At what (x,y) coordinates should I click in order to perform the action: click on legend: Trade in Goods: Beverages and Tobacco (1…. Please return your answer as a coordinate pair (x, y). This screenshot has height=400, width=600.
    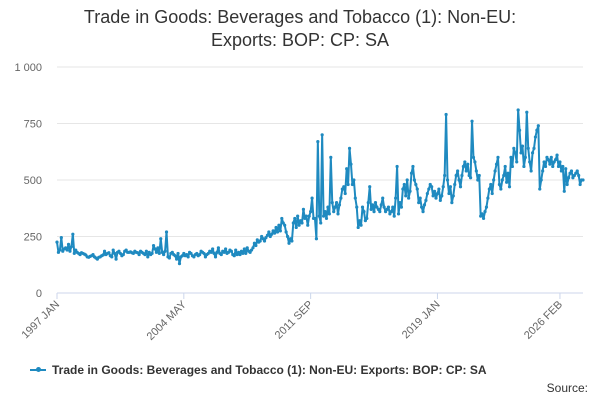
    Looking at the image, I should click on (258, 370).